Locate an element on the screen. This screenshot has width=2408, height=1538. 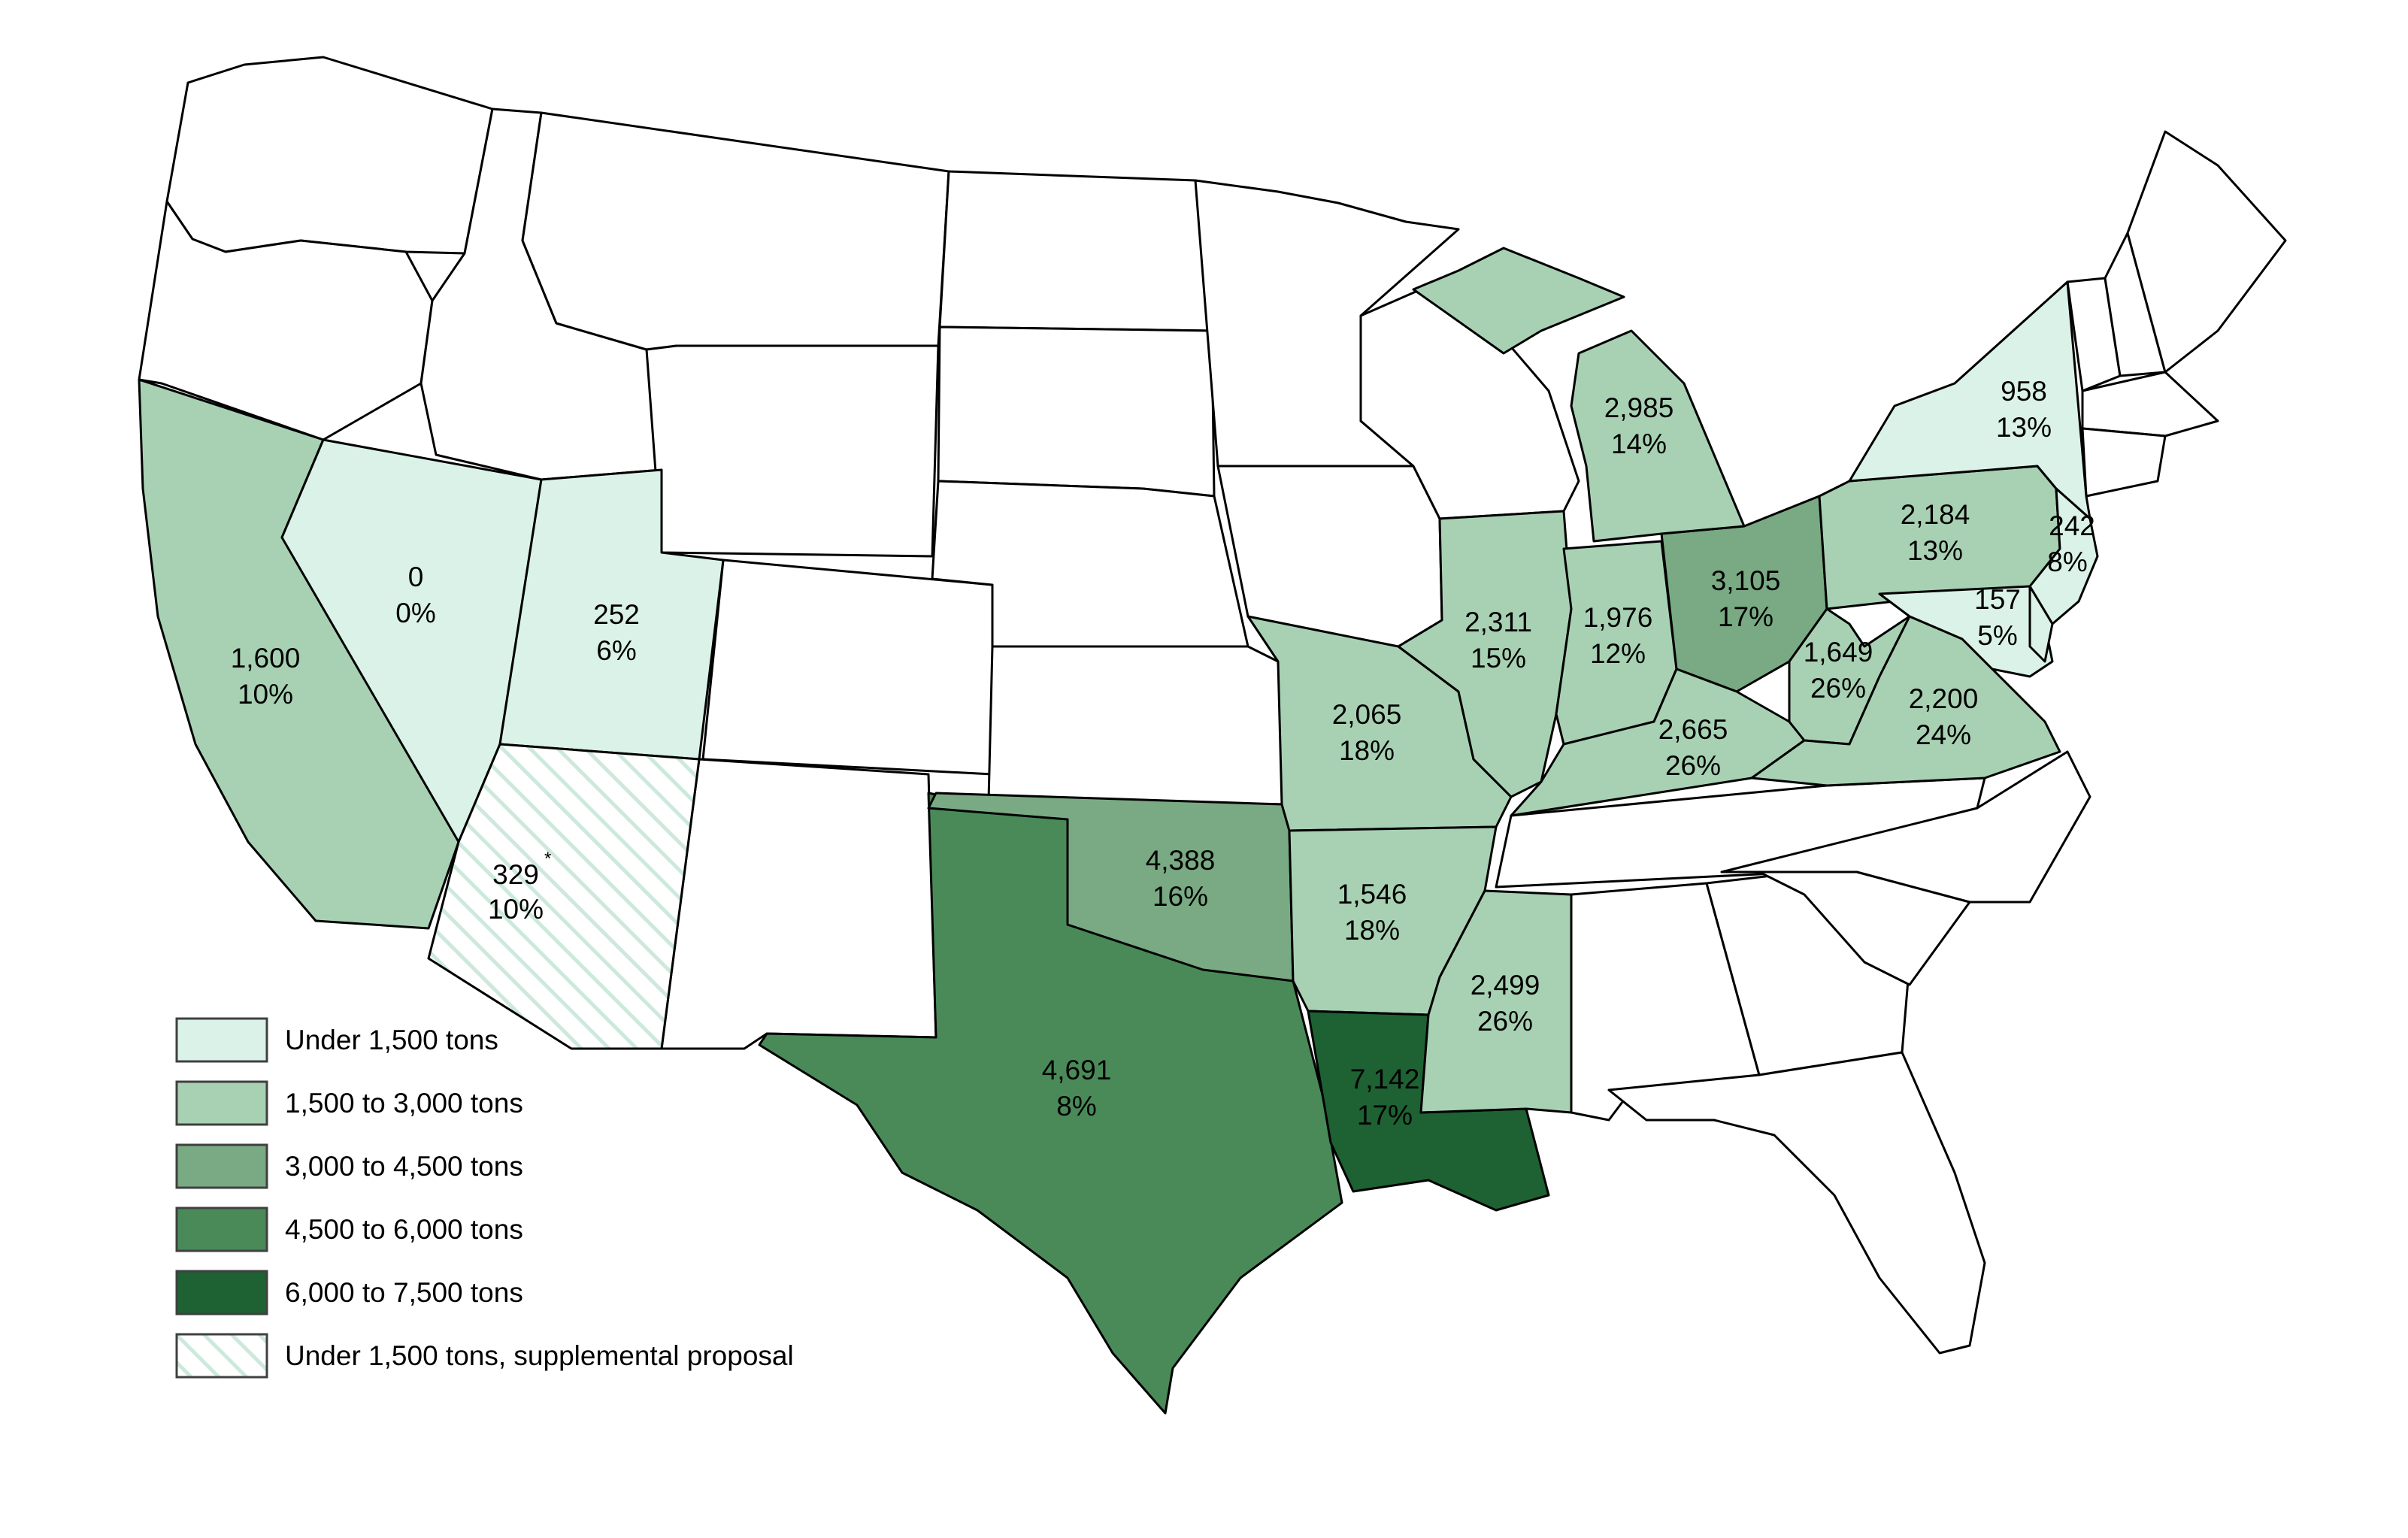
label-ca-pct: 10% is located at coordinates (265, 694).